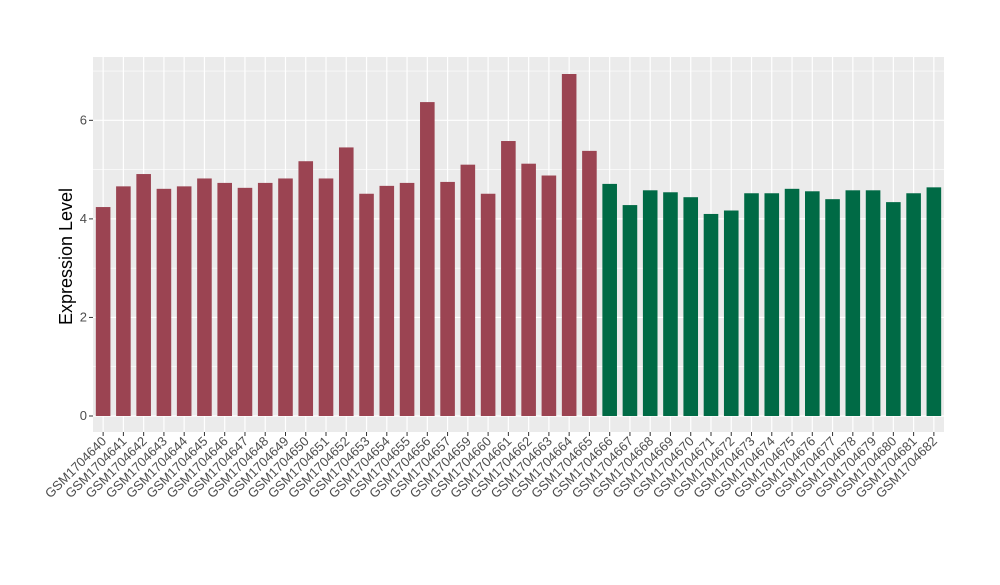 Image resolution: width=1000 pixels, height=585 pixels. Describe the element at coordinates (66, 256) in the screenshot. I see `y-axis-label: Expression Level` at that location.